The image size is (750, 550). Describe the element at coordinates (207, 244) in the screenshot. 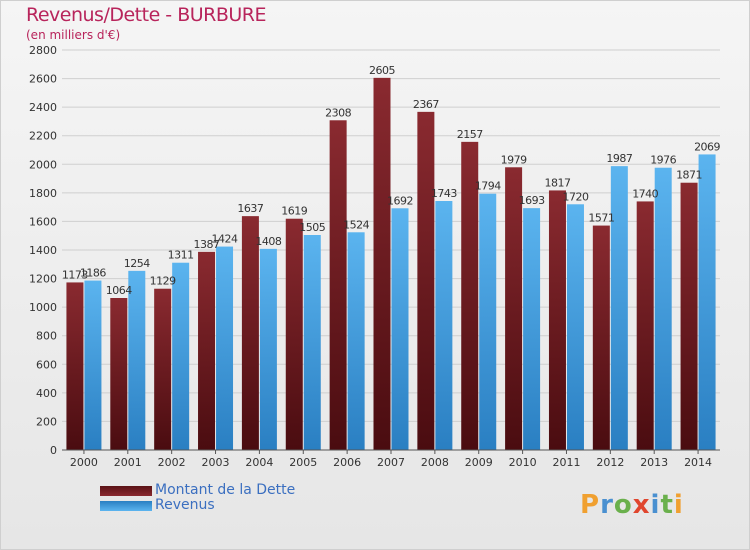

I see `value-label: 1387` at that location.